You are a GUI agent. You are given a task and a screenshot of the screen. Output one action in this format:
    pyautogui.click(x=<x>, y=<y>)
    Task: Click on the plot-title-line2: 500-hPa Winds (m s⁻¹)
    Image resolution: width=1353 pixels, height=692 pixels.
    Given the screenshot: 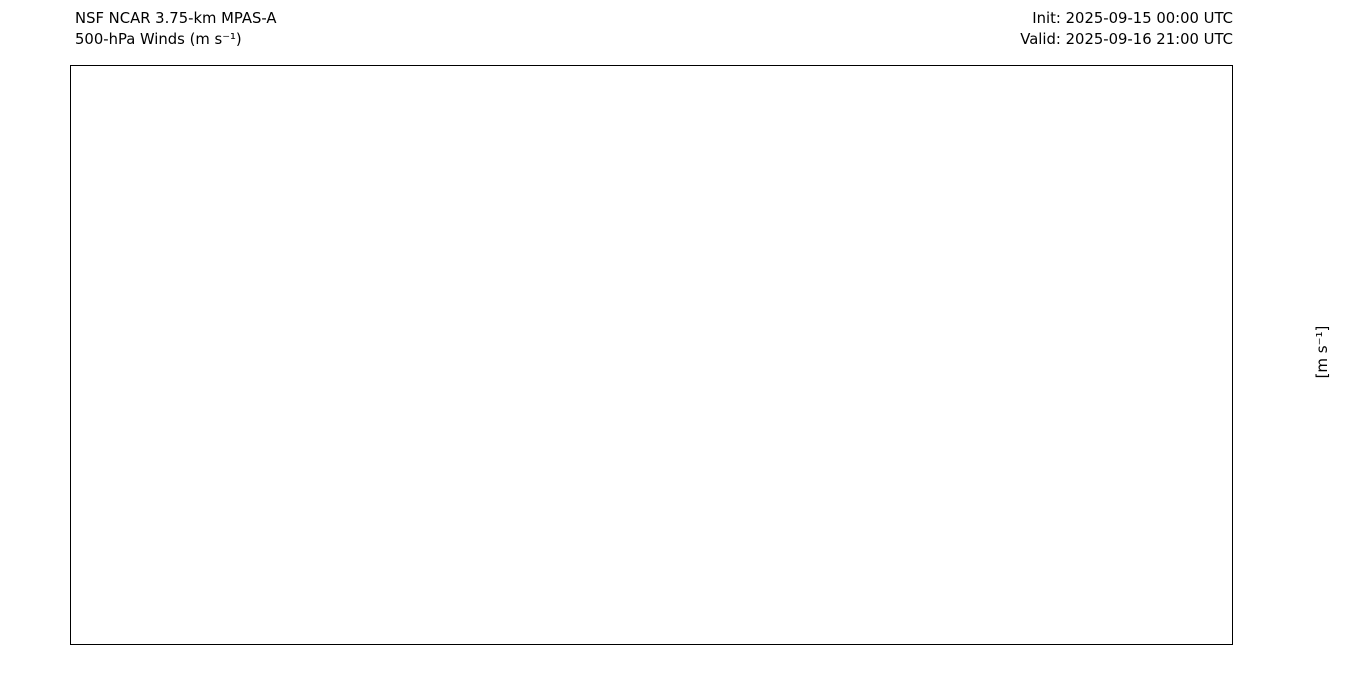 What is the action you would take?
    pyautogui.click(x=158, y=39)
    